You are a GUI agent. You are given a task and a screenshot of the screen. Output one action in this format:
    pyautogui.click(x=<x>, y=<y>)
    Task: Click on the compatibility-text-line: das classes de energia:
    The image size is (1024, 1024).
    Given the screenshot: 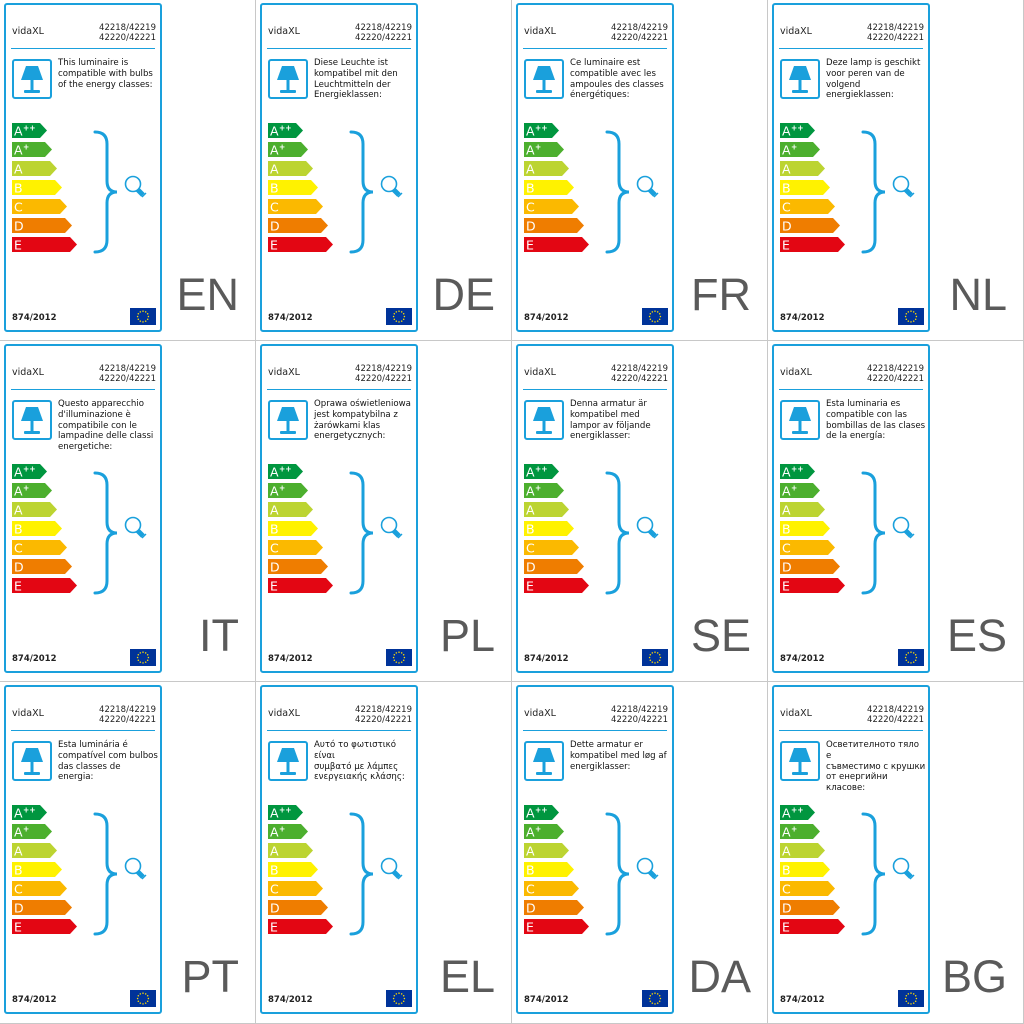 What is the action you would take?
    pyautogui.click(x=89, y=772)
    